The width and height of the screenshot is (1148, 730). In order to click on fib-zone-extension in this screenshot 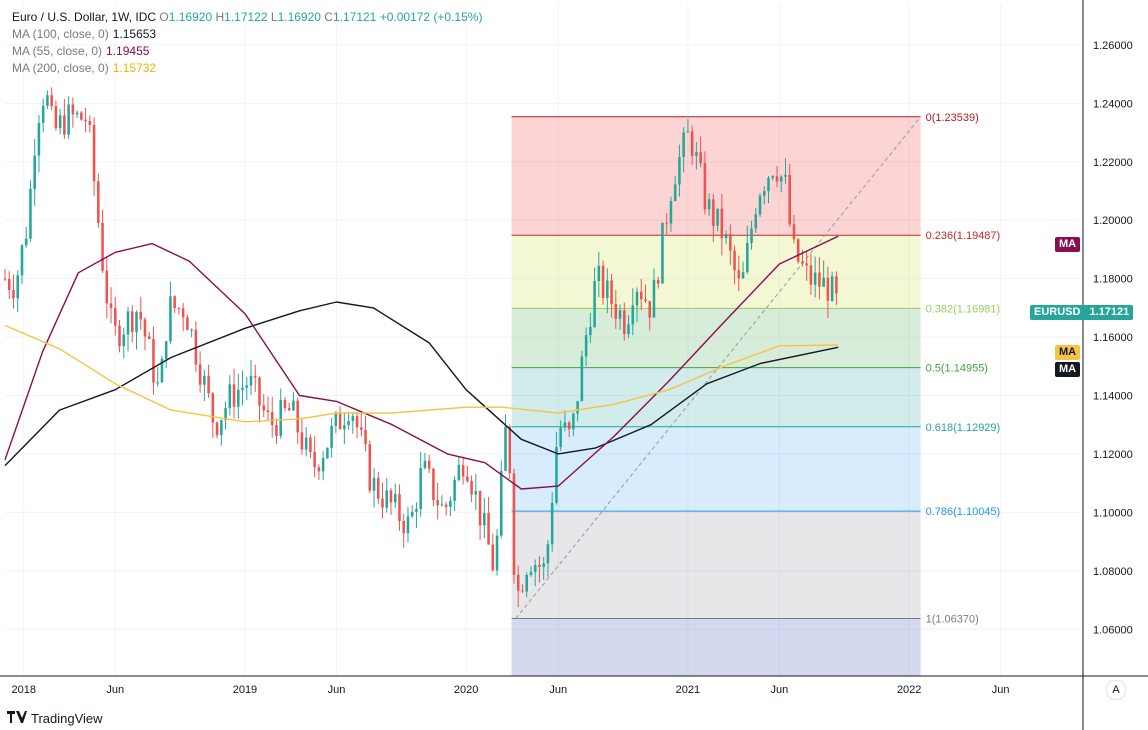, I will do `click(716, 647)`.